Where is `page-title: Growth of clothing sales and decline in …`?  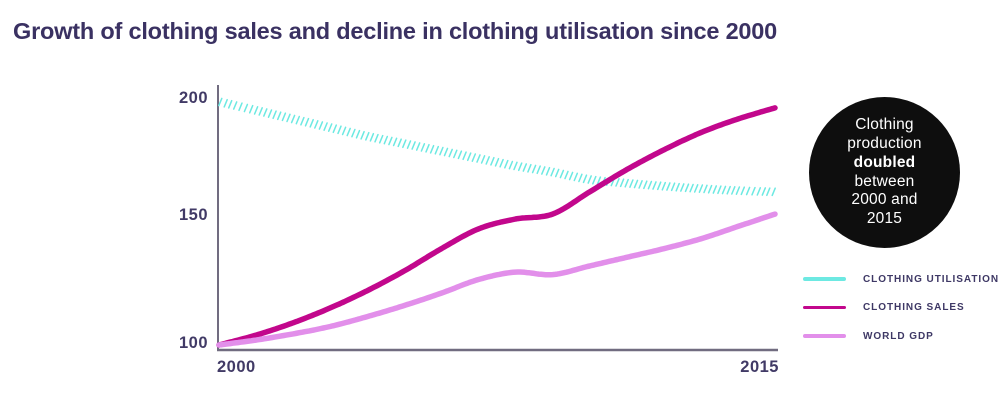
page-title: Growth of clothing sales and decline in … is located at coordinates (395, 31).